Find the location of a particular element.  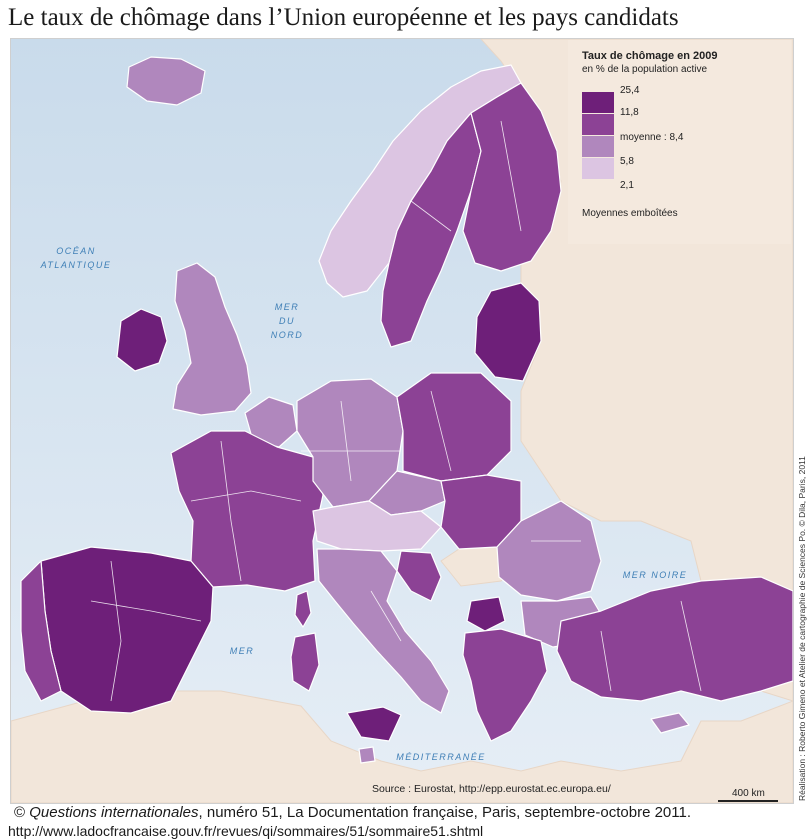

legend-subtitle: en % de la population active is located at coordinates (645, 69).